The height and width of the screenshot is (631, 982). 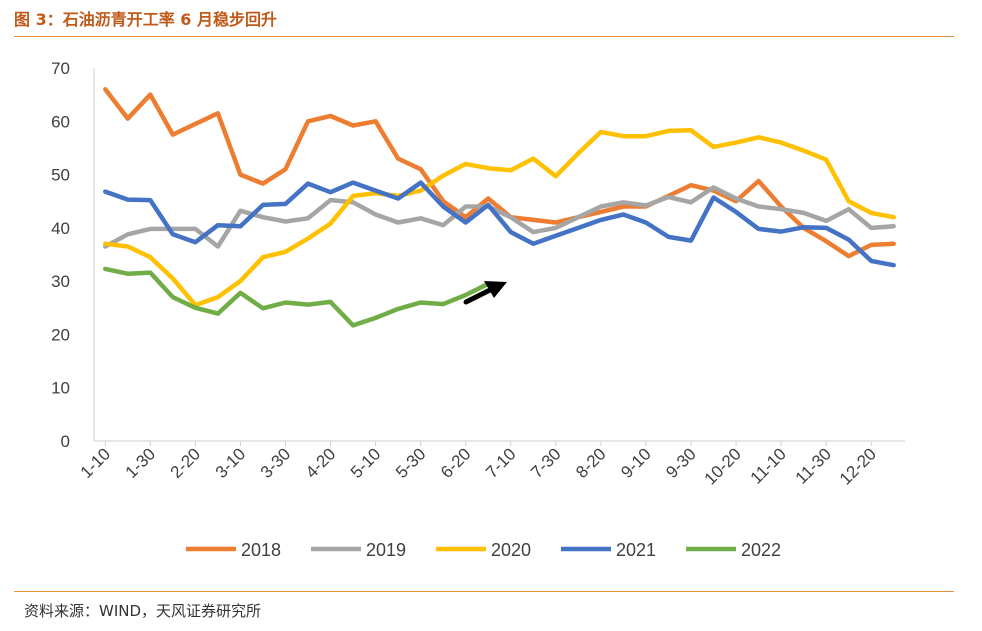 What do you see at coordinates (635, 462) in the screenshot?
I see `x-tick-label: 9-10` at bounding box center [635, 462].